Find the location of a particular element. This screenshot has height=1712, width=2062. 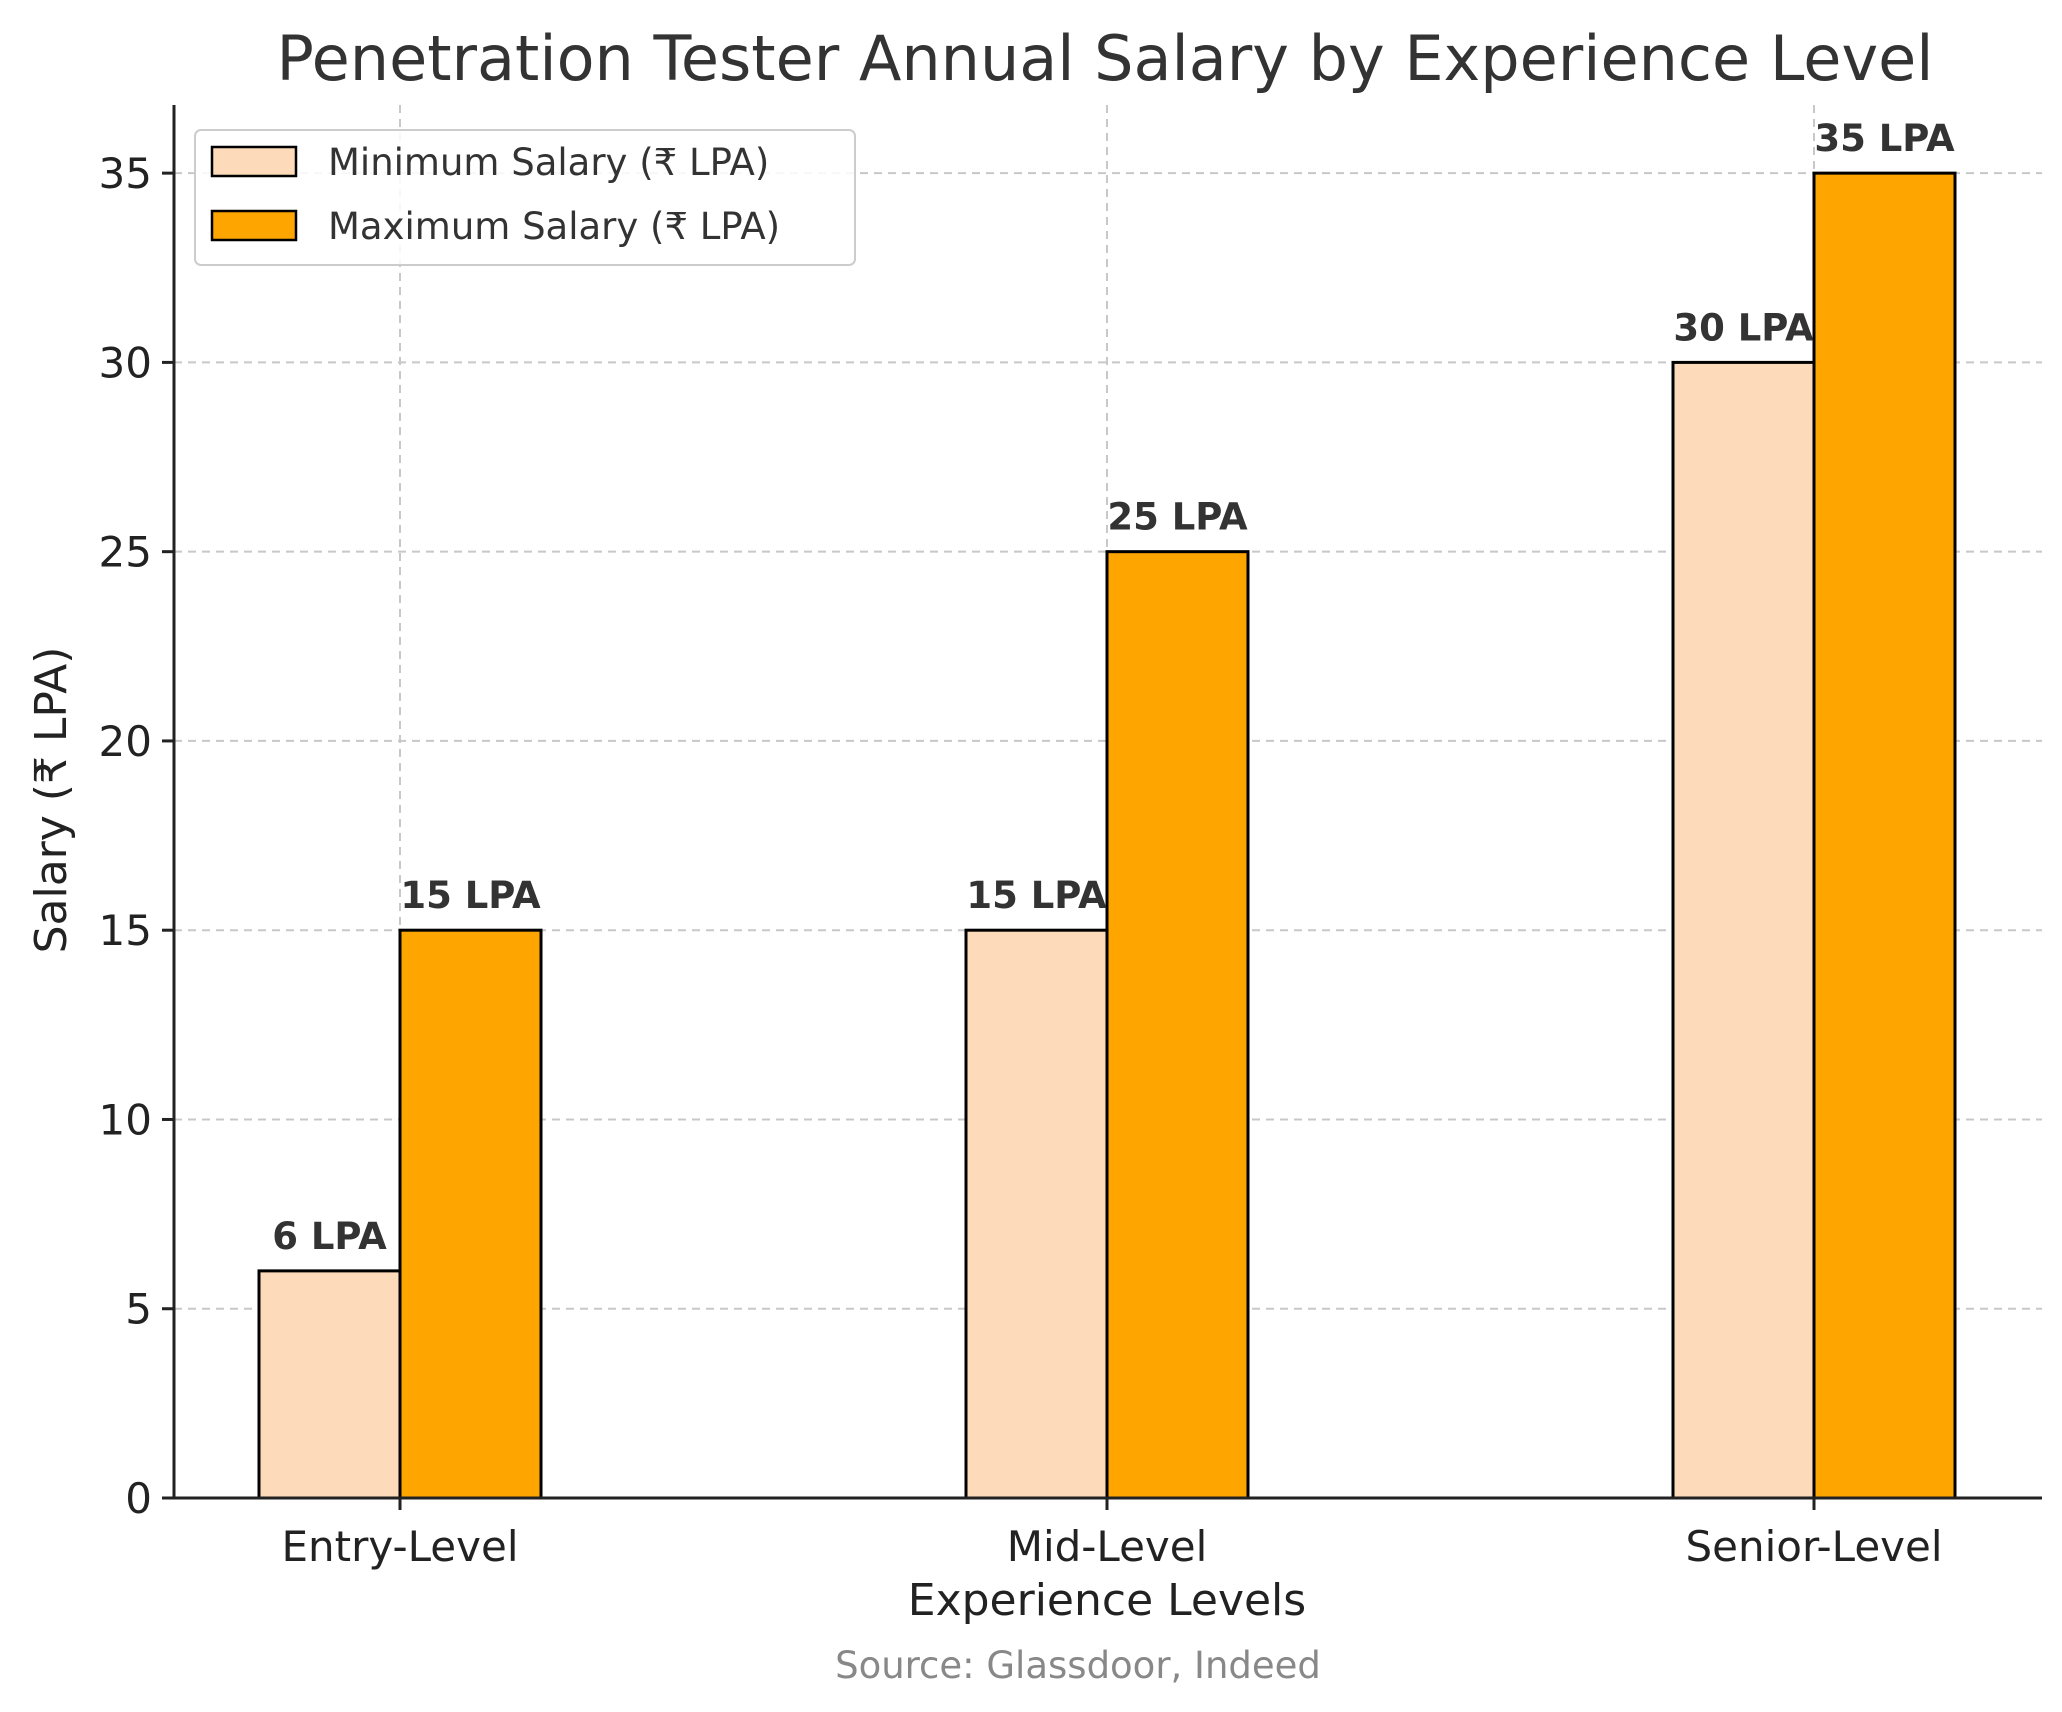

bar-min-entry-level is located at coordinates (329, 1384).